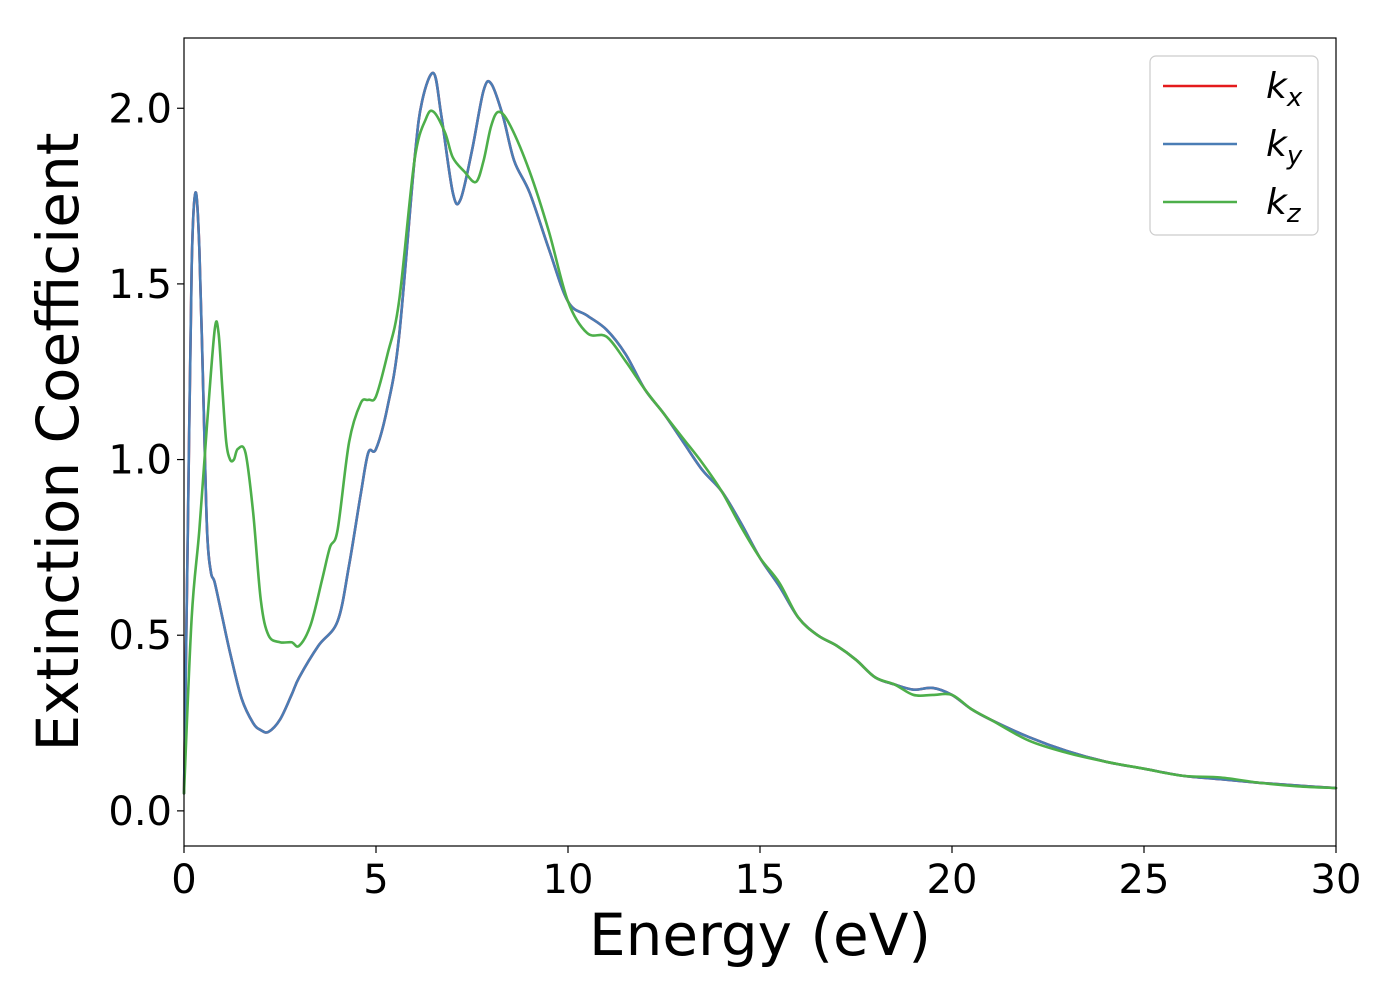 This screenshot has width=1400, height=1000. Describe the element at coordinates (1144, 880) in the screenshot. I see `x-tick-label: 25` at that location.